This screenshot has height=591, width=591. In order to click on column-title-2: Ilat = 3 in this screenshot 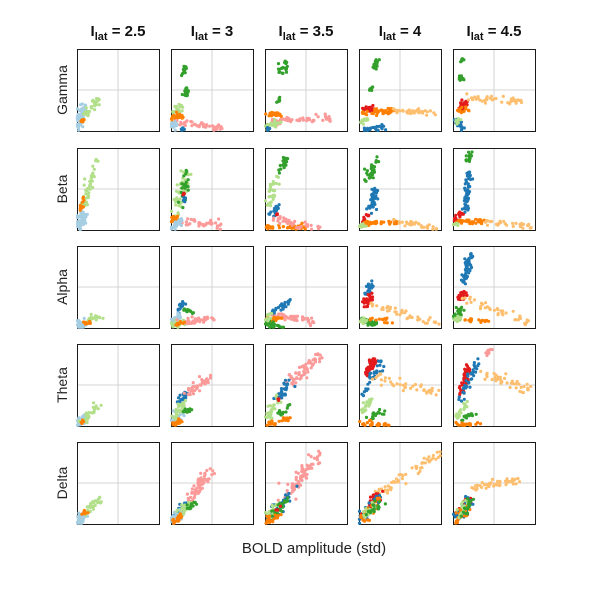, I will do `click(212, 33)`.